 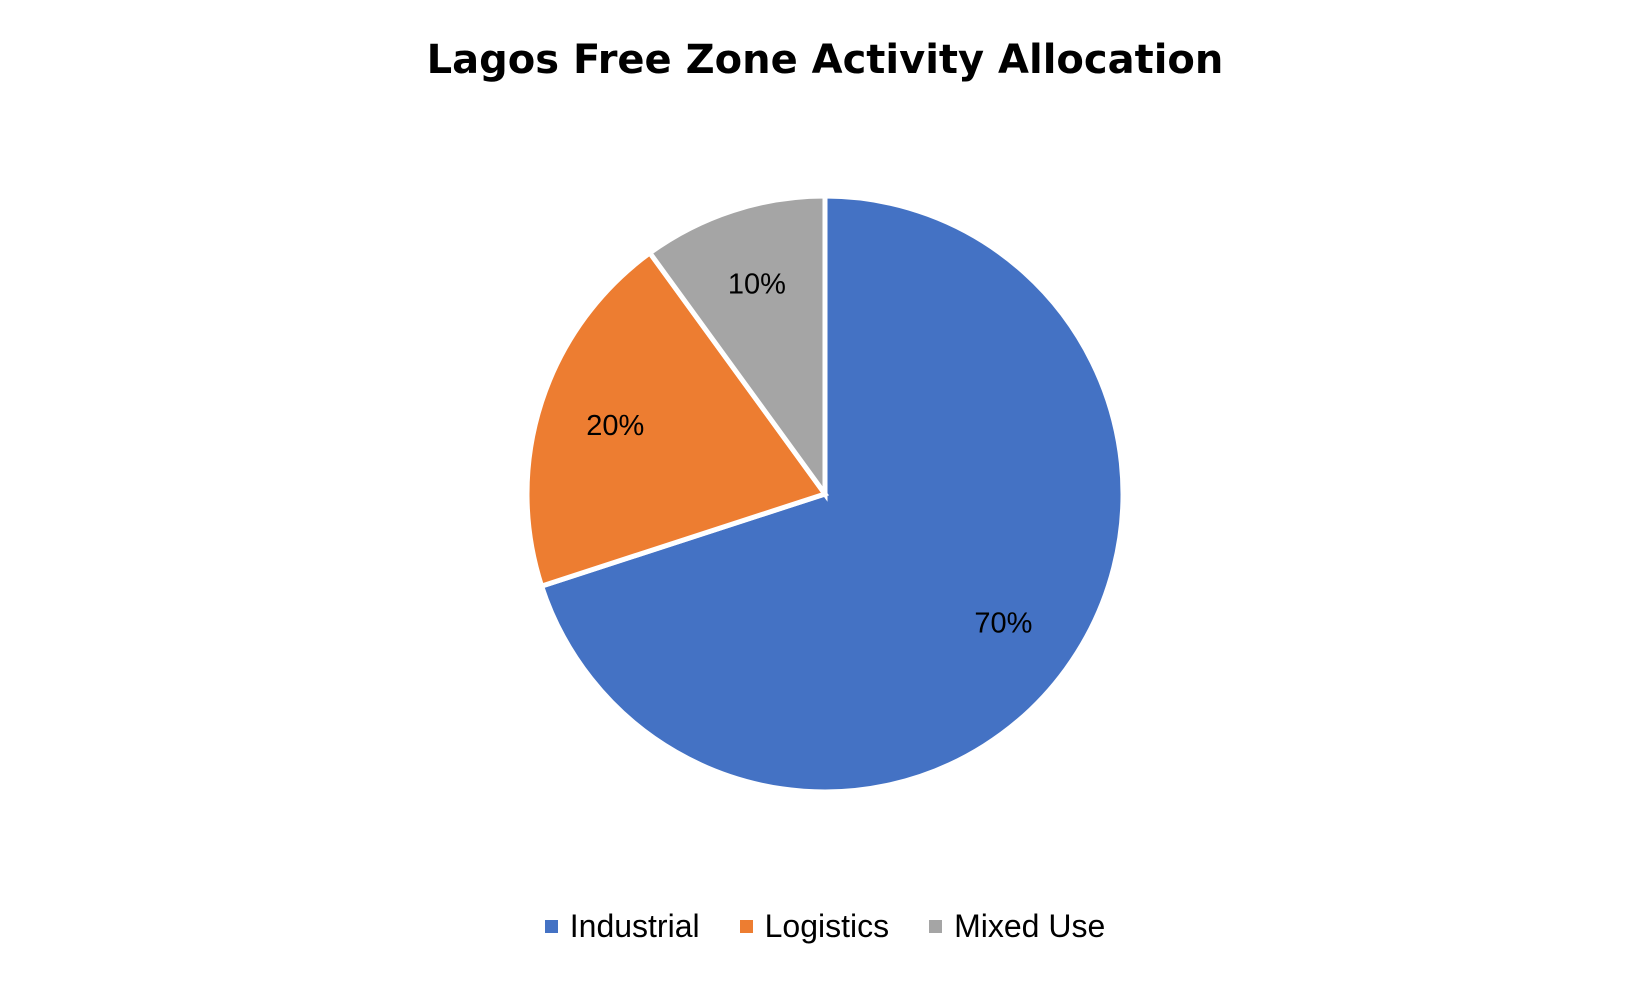 I want to click on legend-item-mixed-use: Mixed Use, so click(x=1017, y=926).